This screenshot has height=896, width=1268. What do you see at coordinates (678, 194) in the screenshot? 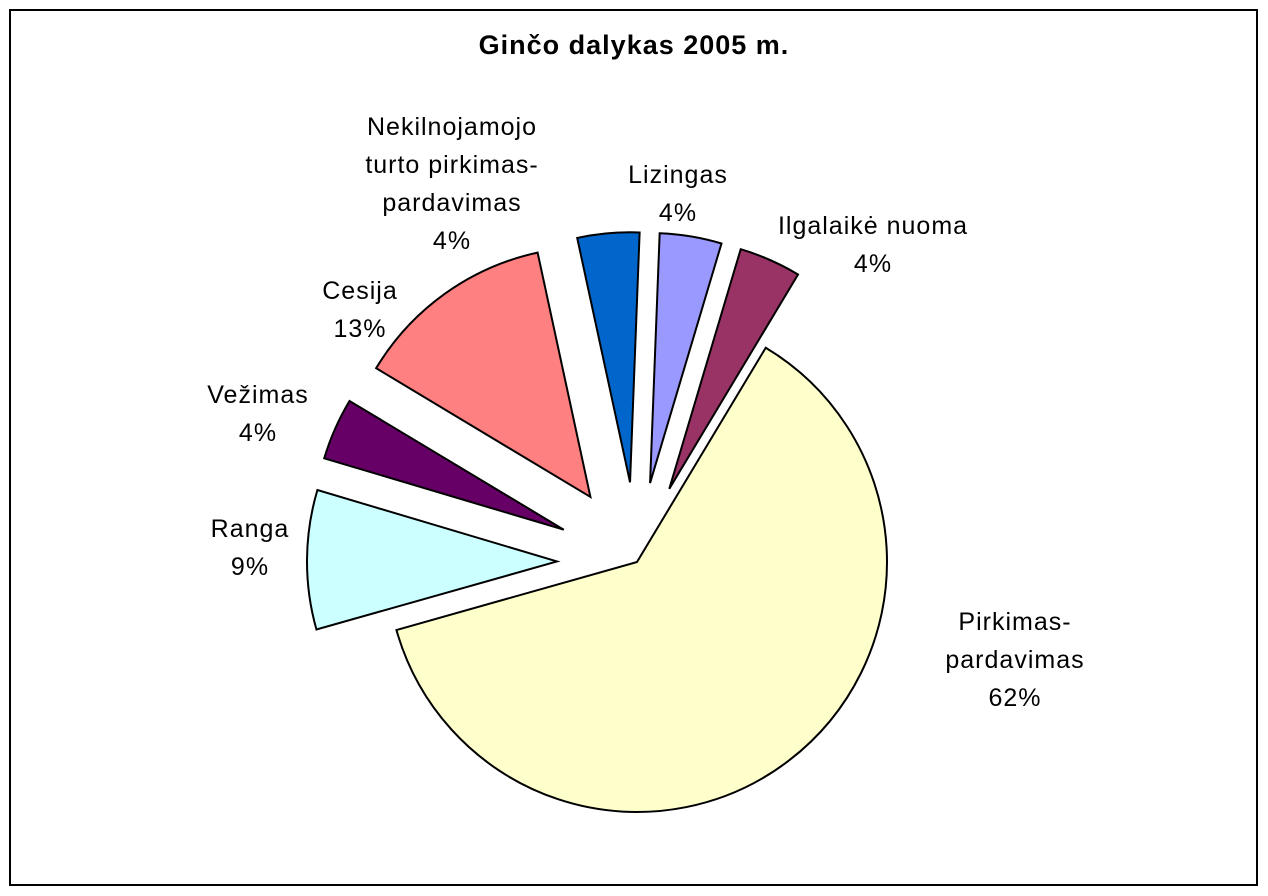
I see `slice-label: Lizingas 4%` at bounding box center [678, 194].